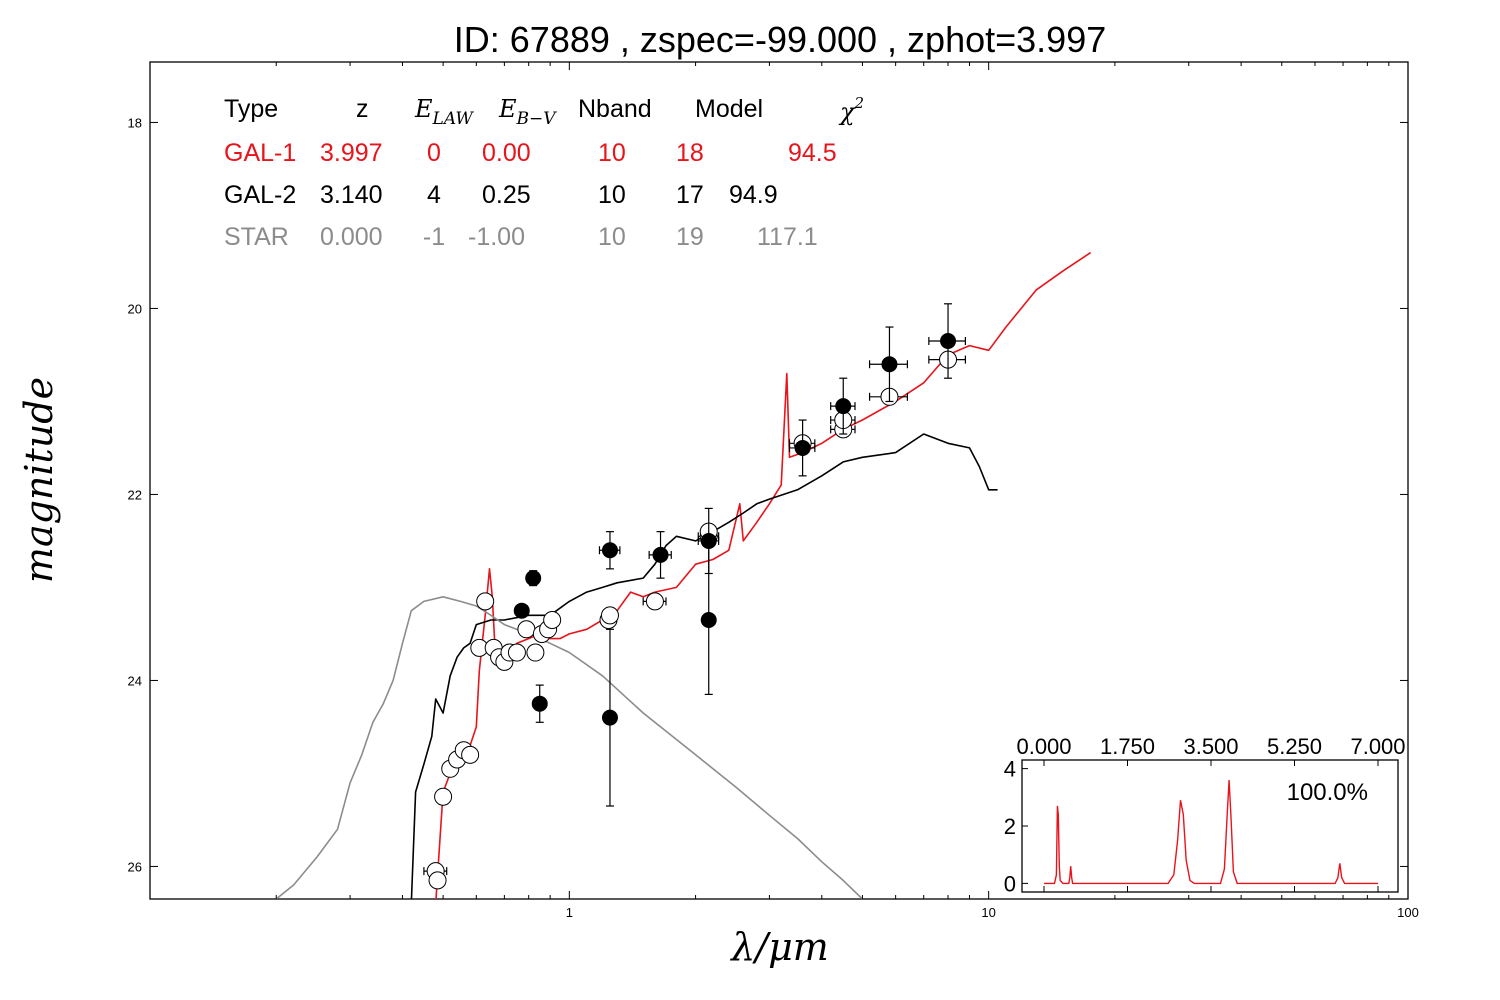 Image resolution: width=1500 pixels, height=1000 pixels. What do you see at coordinates (39, 480) in the screenshot?
I see `y-axis-label: magnitude` at bounding box center [39, 480].